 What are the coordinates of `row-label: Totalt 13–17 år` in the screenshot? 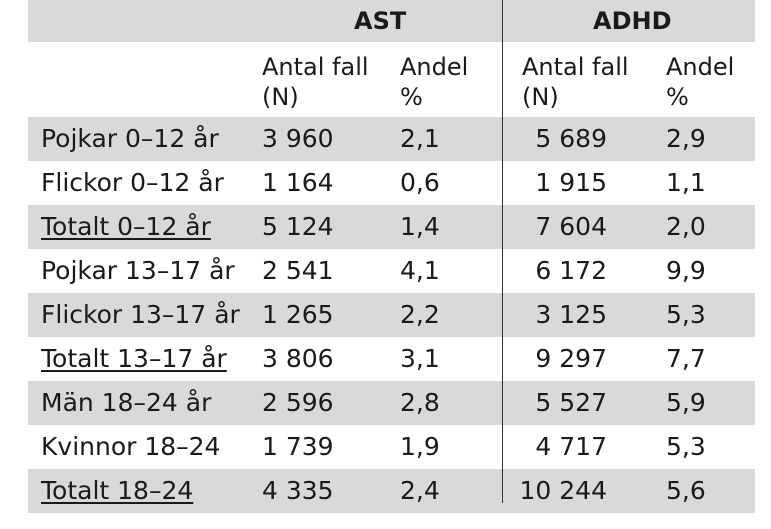 It's located at (134, 358).